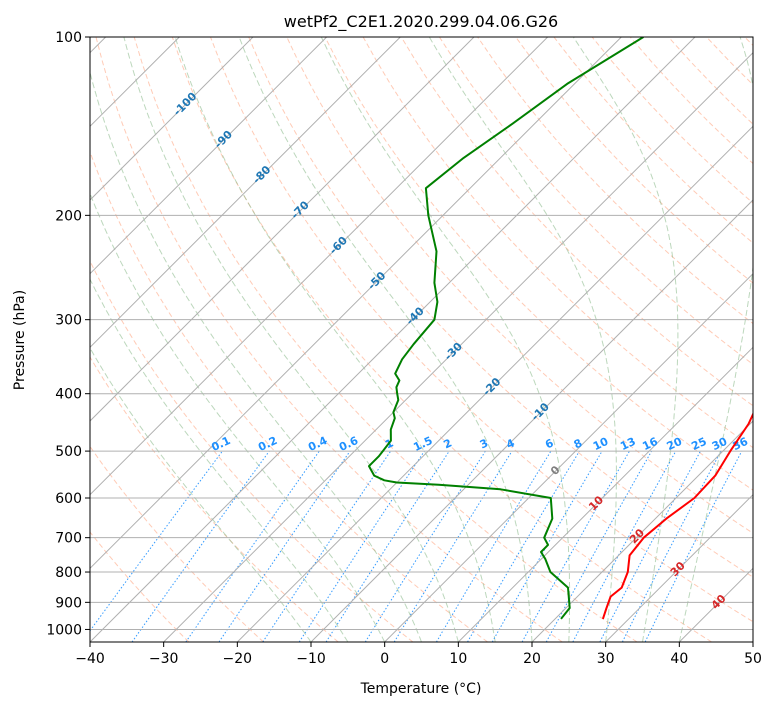 This screenshot has width=775, height=708. Describe the element at coordinates (458, 659) in the screenshot. I see `x-tick-label: 10` at that location.